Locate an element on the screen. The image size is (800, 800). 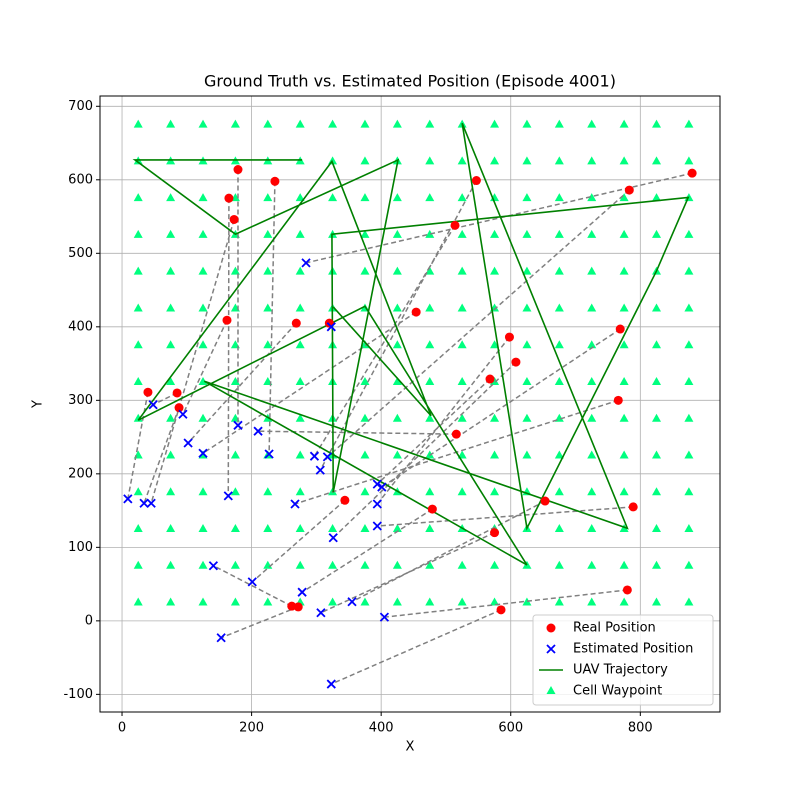
legend-label: Real Position is located at coordinates (614, 628).